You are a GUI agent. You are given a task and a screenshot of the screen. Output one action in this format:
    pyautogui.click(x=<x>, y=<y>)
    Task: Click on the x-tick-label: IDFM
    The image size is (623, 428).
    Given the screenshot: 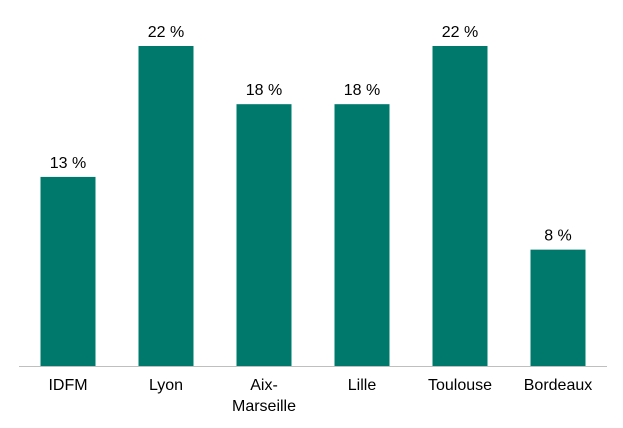 What is the action you would take?
    pyautogui.click(x=68, y=385)
    